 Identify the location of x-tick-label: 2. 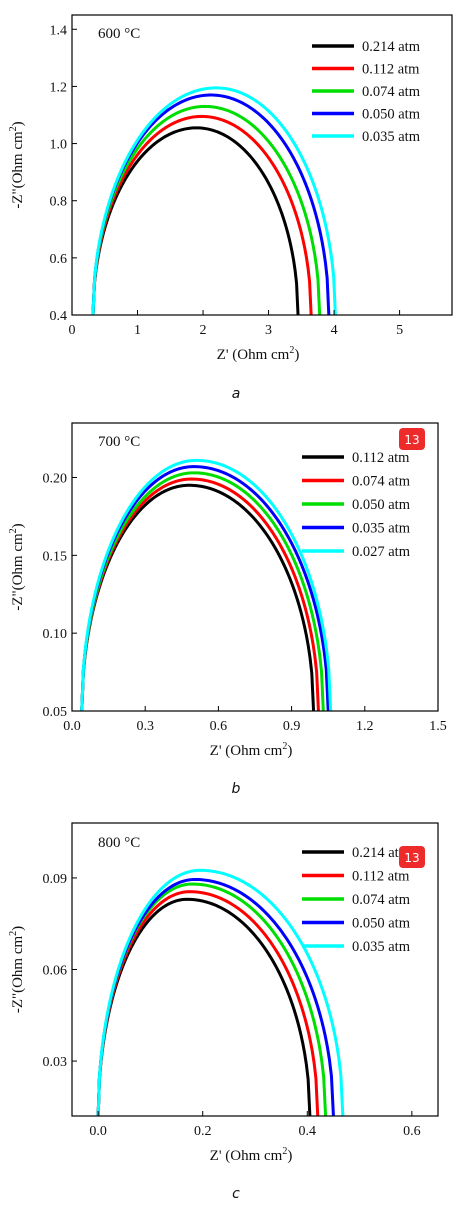
(203, 330).